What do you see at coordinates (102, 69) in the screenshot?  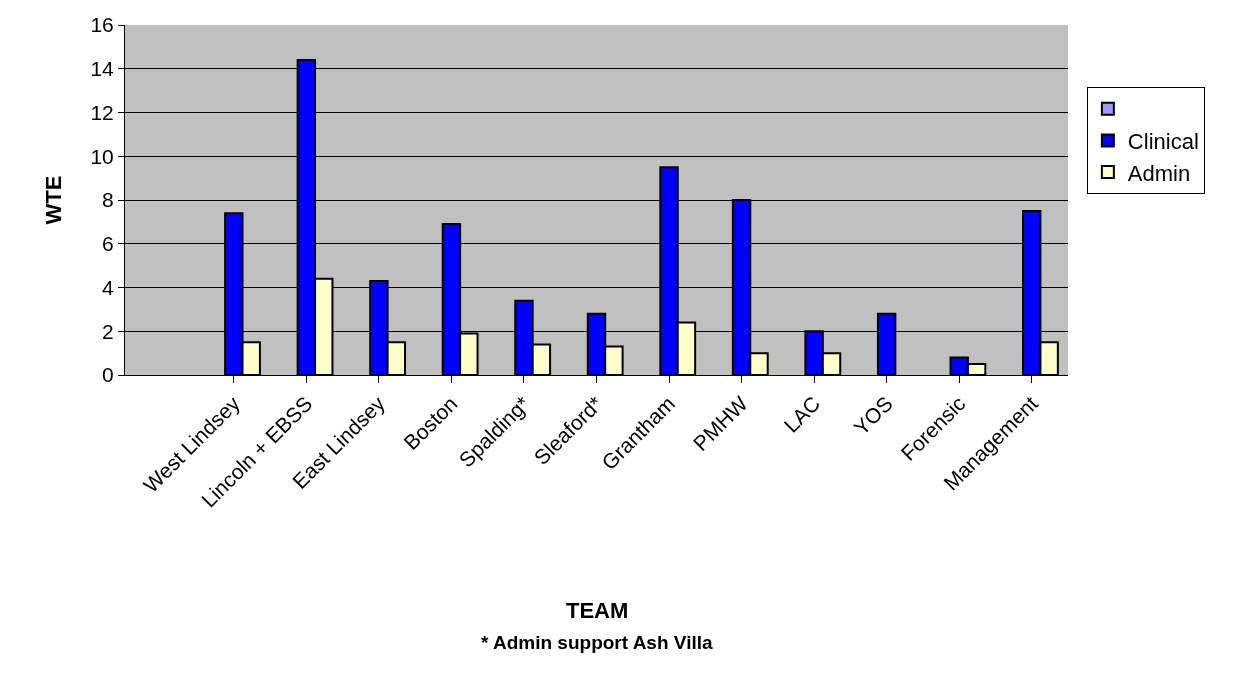 I see `y-tick-label: 14` at bounding box center [102, 69].